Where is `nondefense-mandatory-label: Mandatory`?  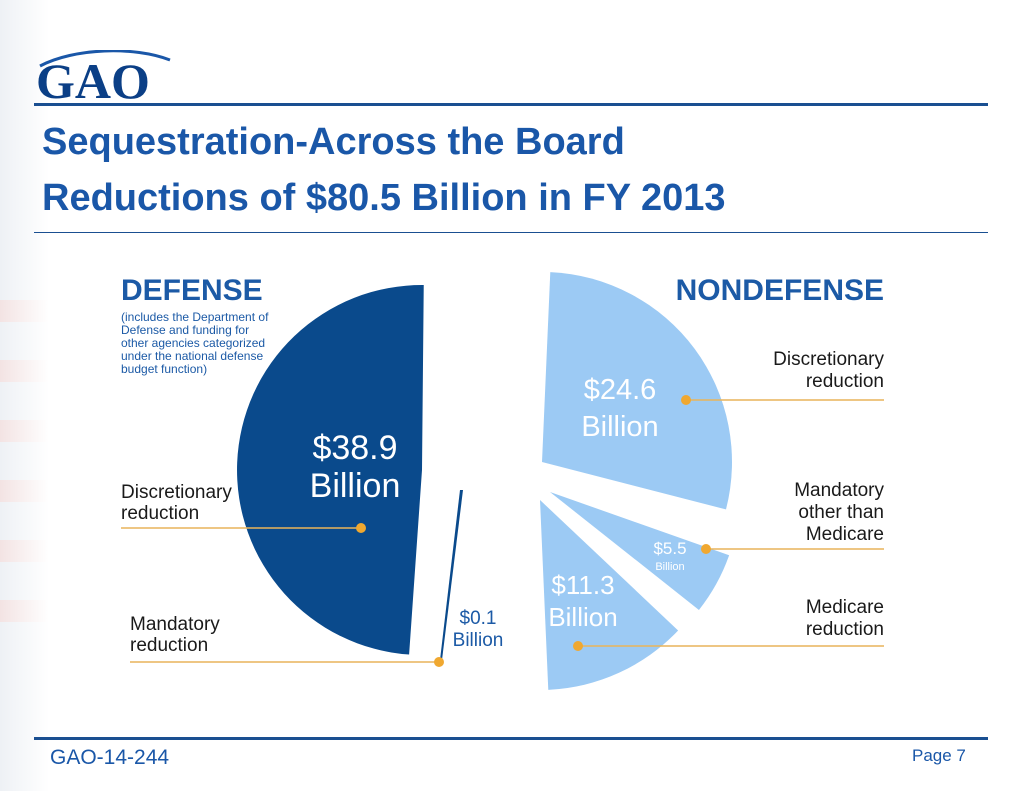
nondefense-mandatory-label: Mandatory is located at coordinates (839, 490).